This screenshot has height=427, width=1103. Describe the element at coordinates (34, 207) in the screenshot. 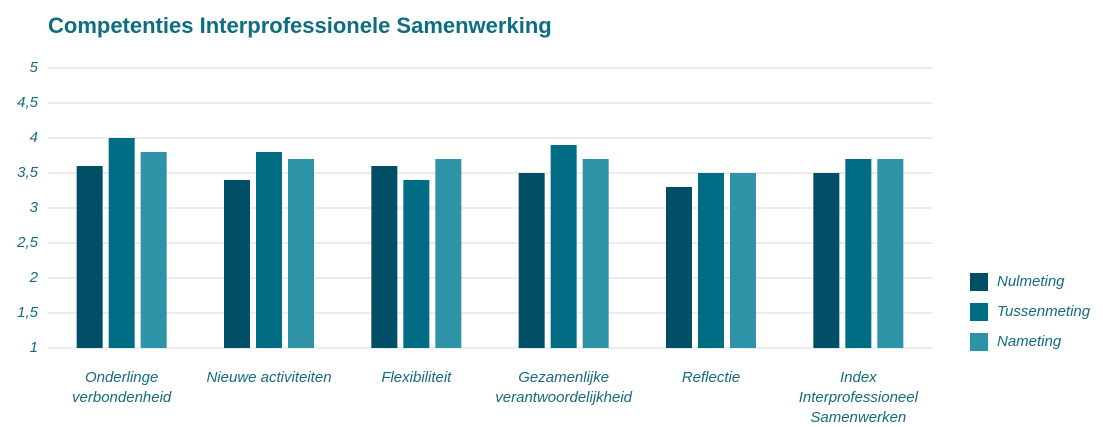

I see `y-tick-label: 3` at that location.